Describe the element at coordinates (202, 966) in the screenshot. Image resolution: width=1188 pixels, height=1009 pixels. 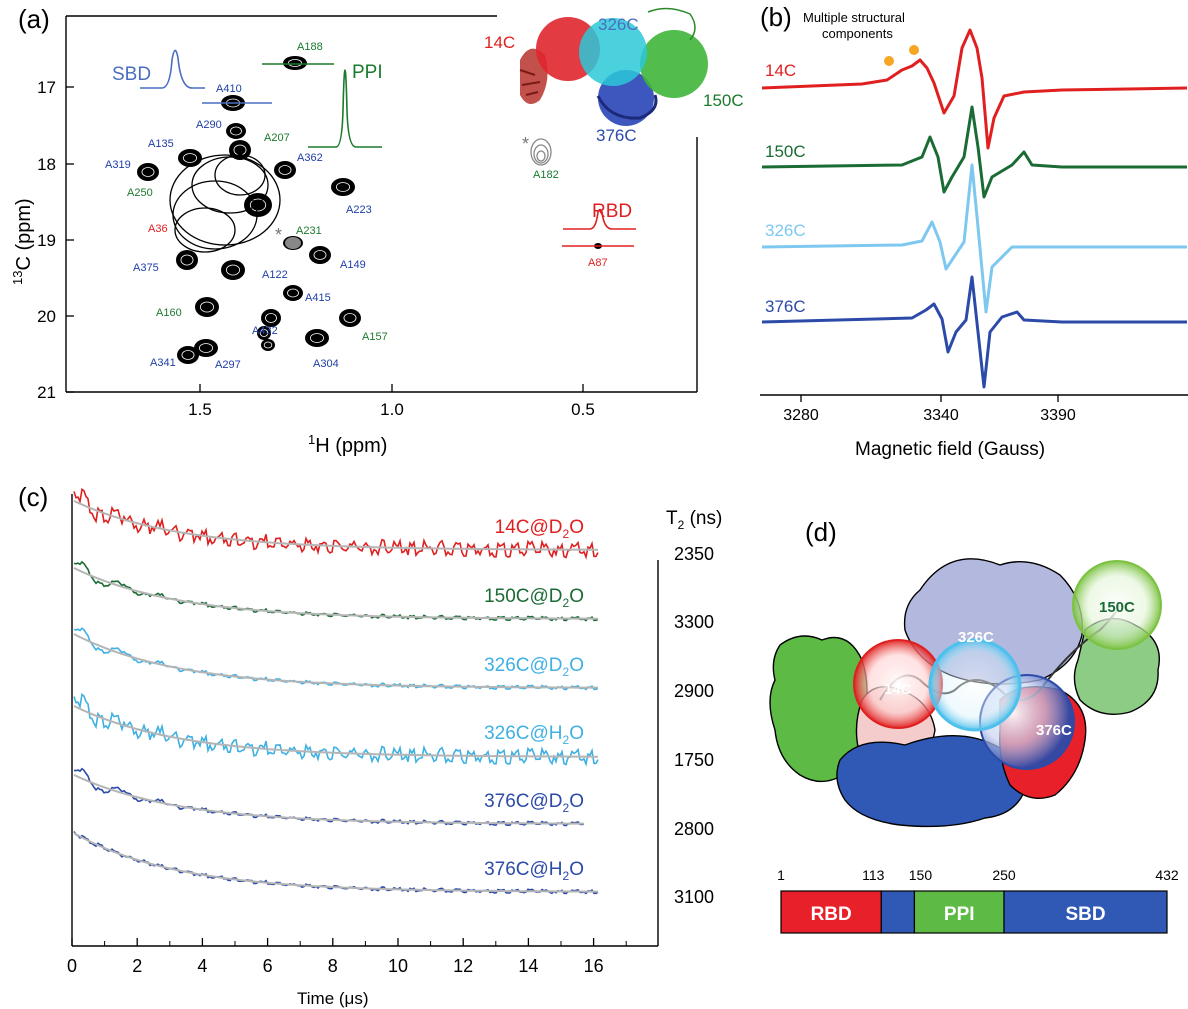
I see `x-tick-label: 4` at that location.